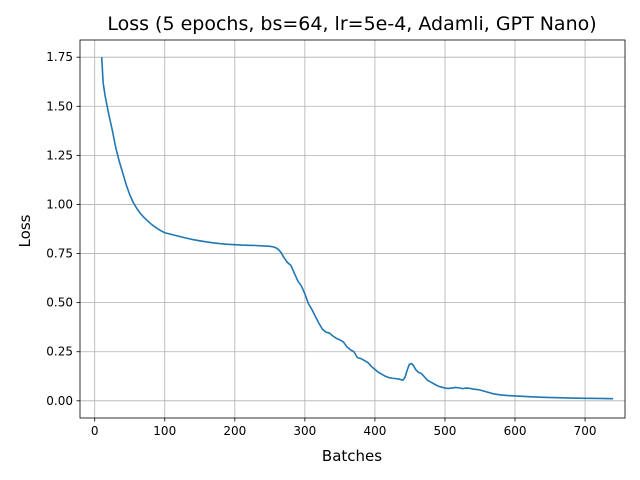 This screenshot has width=640, height=480. Describe the element at coordinates (59, 401) in the screenshot. I see `y-tick-label: 0.00` at that location.